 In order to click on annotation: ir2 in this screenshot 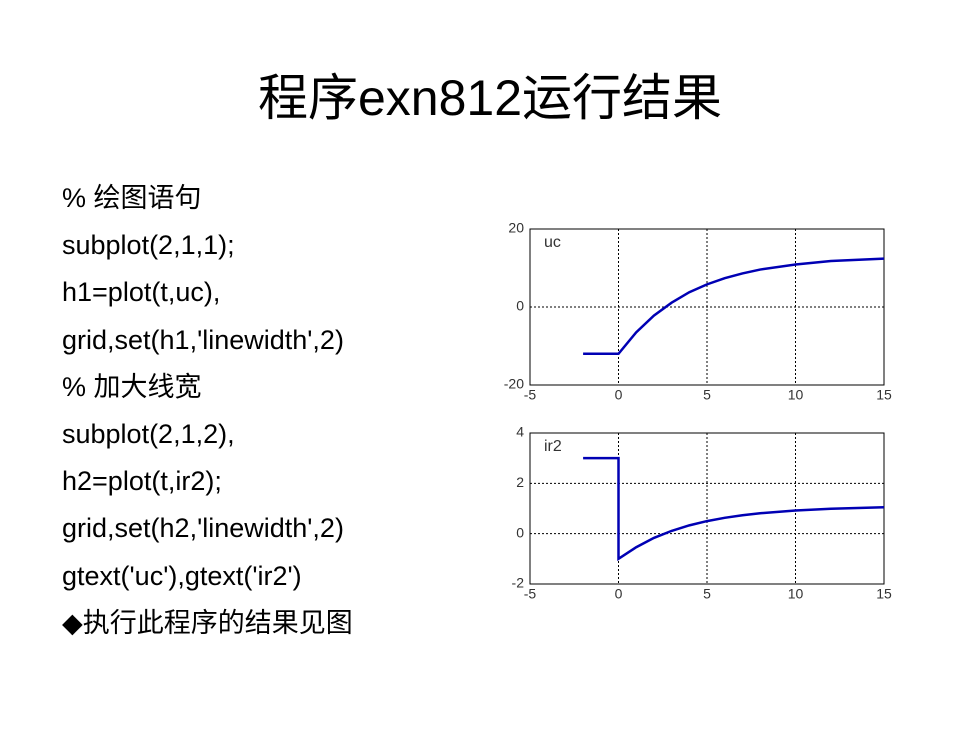, I will do `click(553, 446)`.